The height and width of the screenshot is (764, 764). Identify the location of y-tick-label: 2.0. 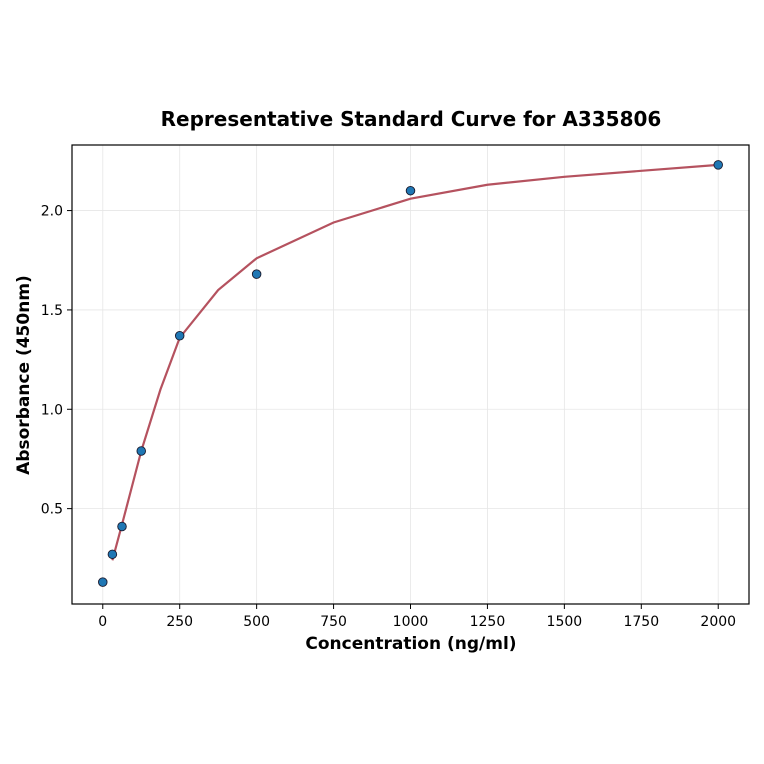
(52, 212).